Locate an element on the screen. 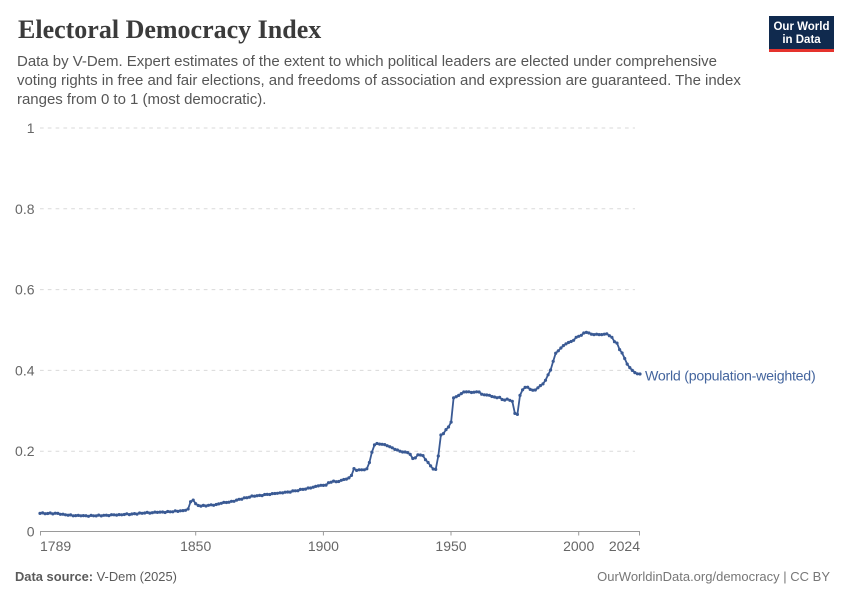 Image resolution: width=850 pixels, height=600 pixels. svg-text: 1789 is located at coordinates (55, 546).